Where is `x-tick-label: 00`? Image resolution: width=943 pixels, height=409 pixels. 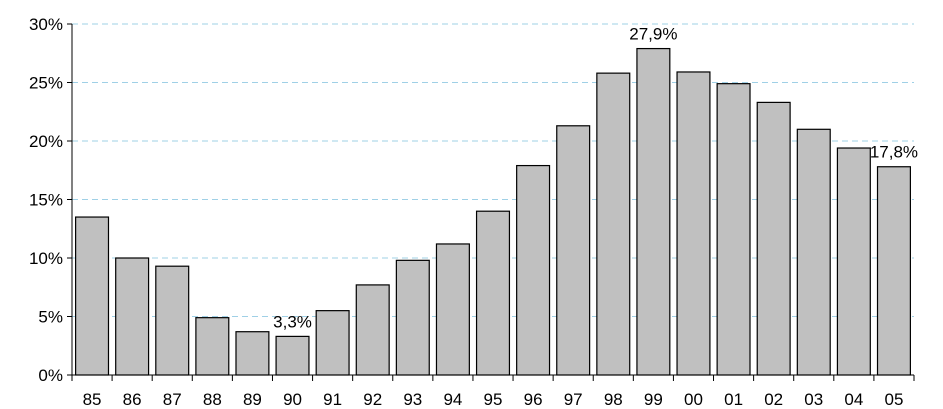 x-tick-label: 00 is located at coordinates (693, 399).